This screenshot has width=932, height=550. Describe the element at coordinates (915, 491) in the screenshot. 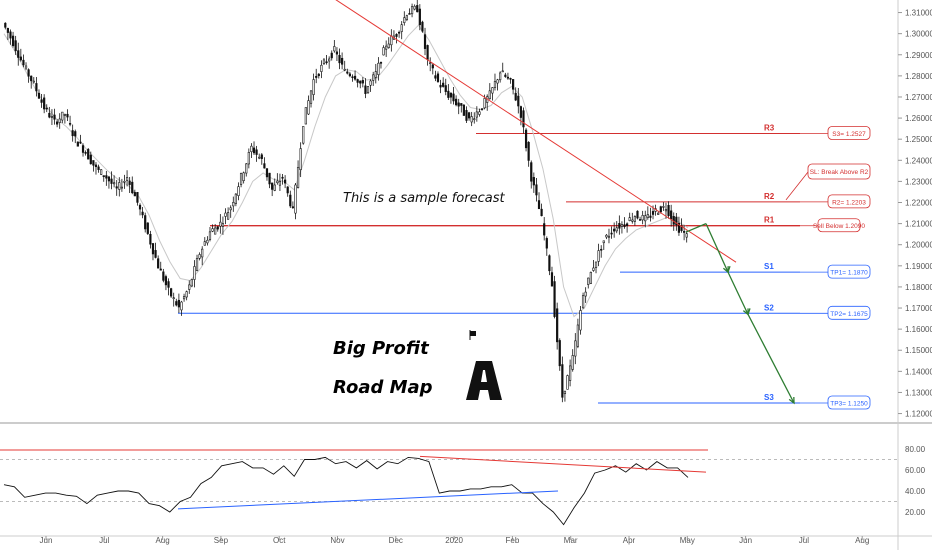

I see `rsi-tick-label: 40.00` at that location.